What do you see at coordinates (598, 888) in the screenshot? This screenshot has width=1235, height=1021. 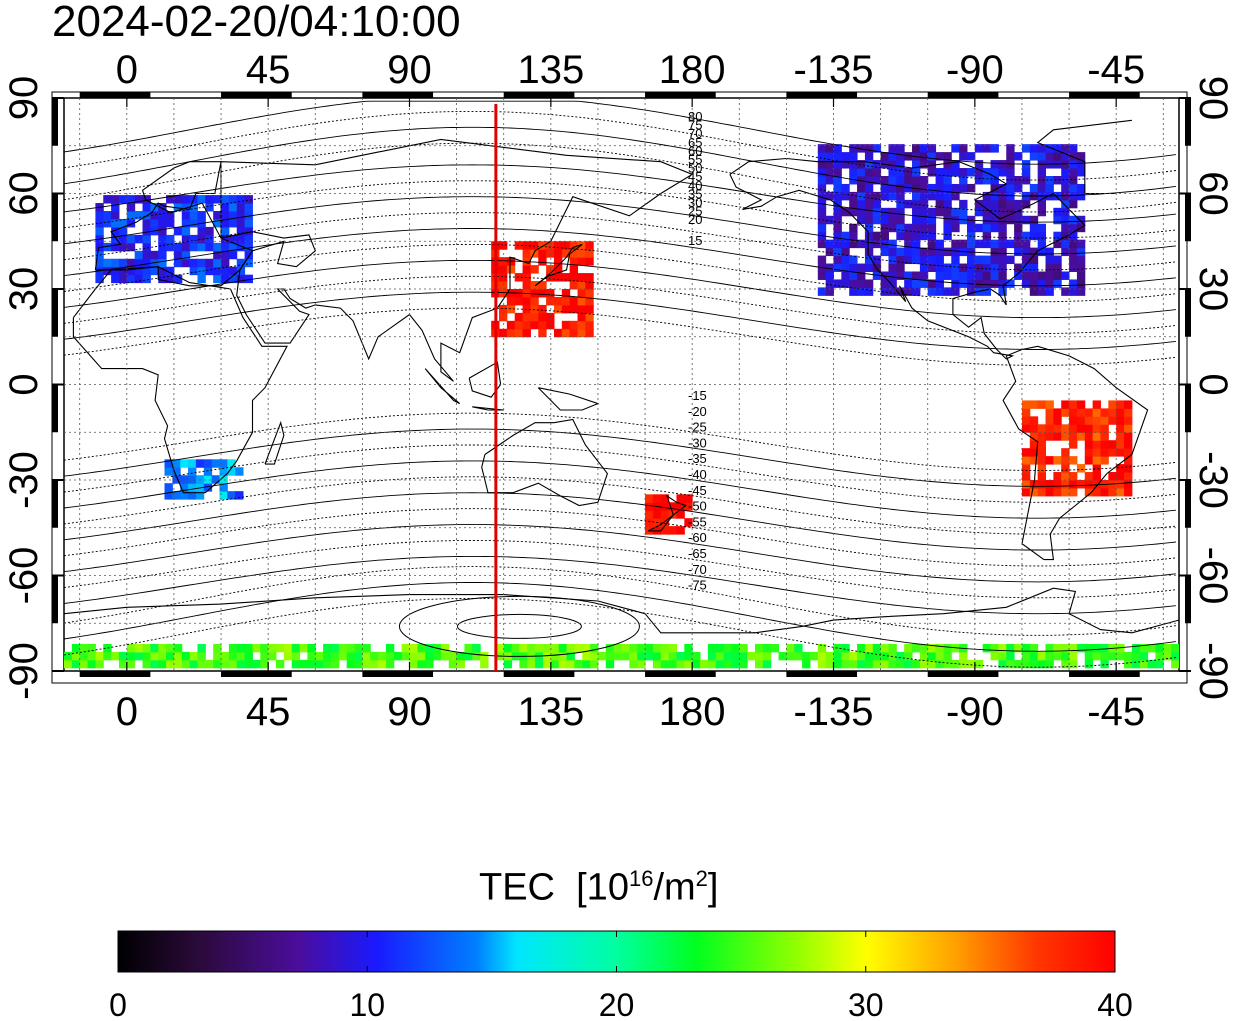 I see `colorbar-title: TEC [1016/m2]` at bounding box center [598, 888].